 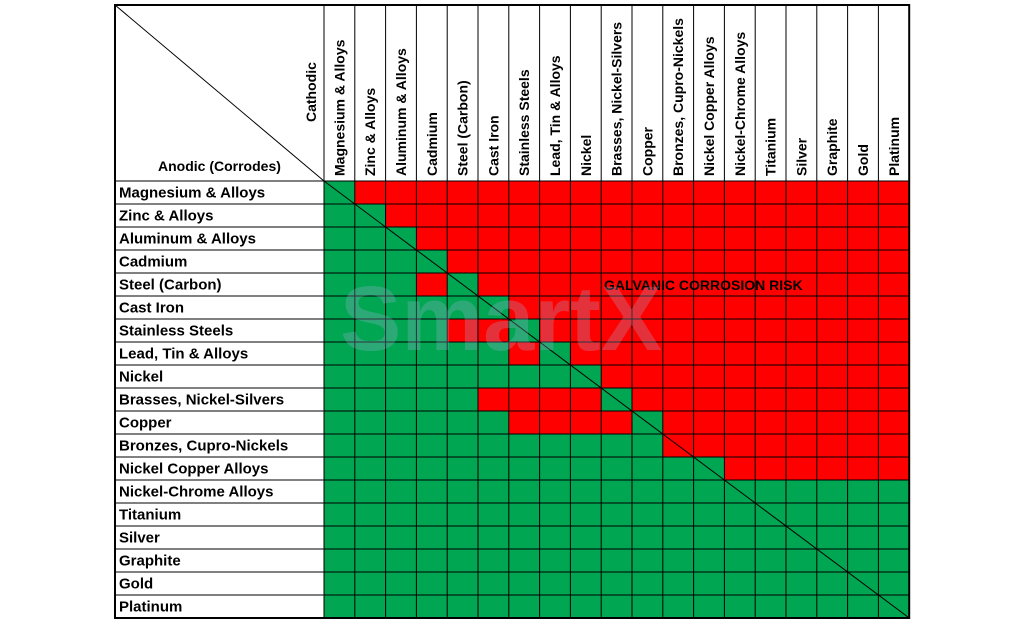 What do you see at coordinates (647, 151) in the screenshot?
I see `column-label: Copper` at bounding box center [647, 151].